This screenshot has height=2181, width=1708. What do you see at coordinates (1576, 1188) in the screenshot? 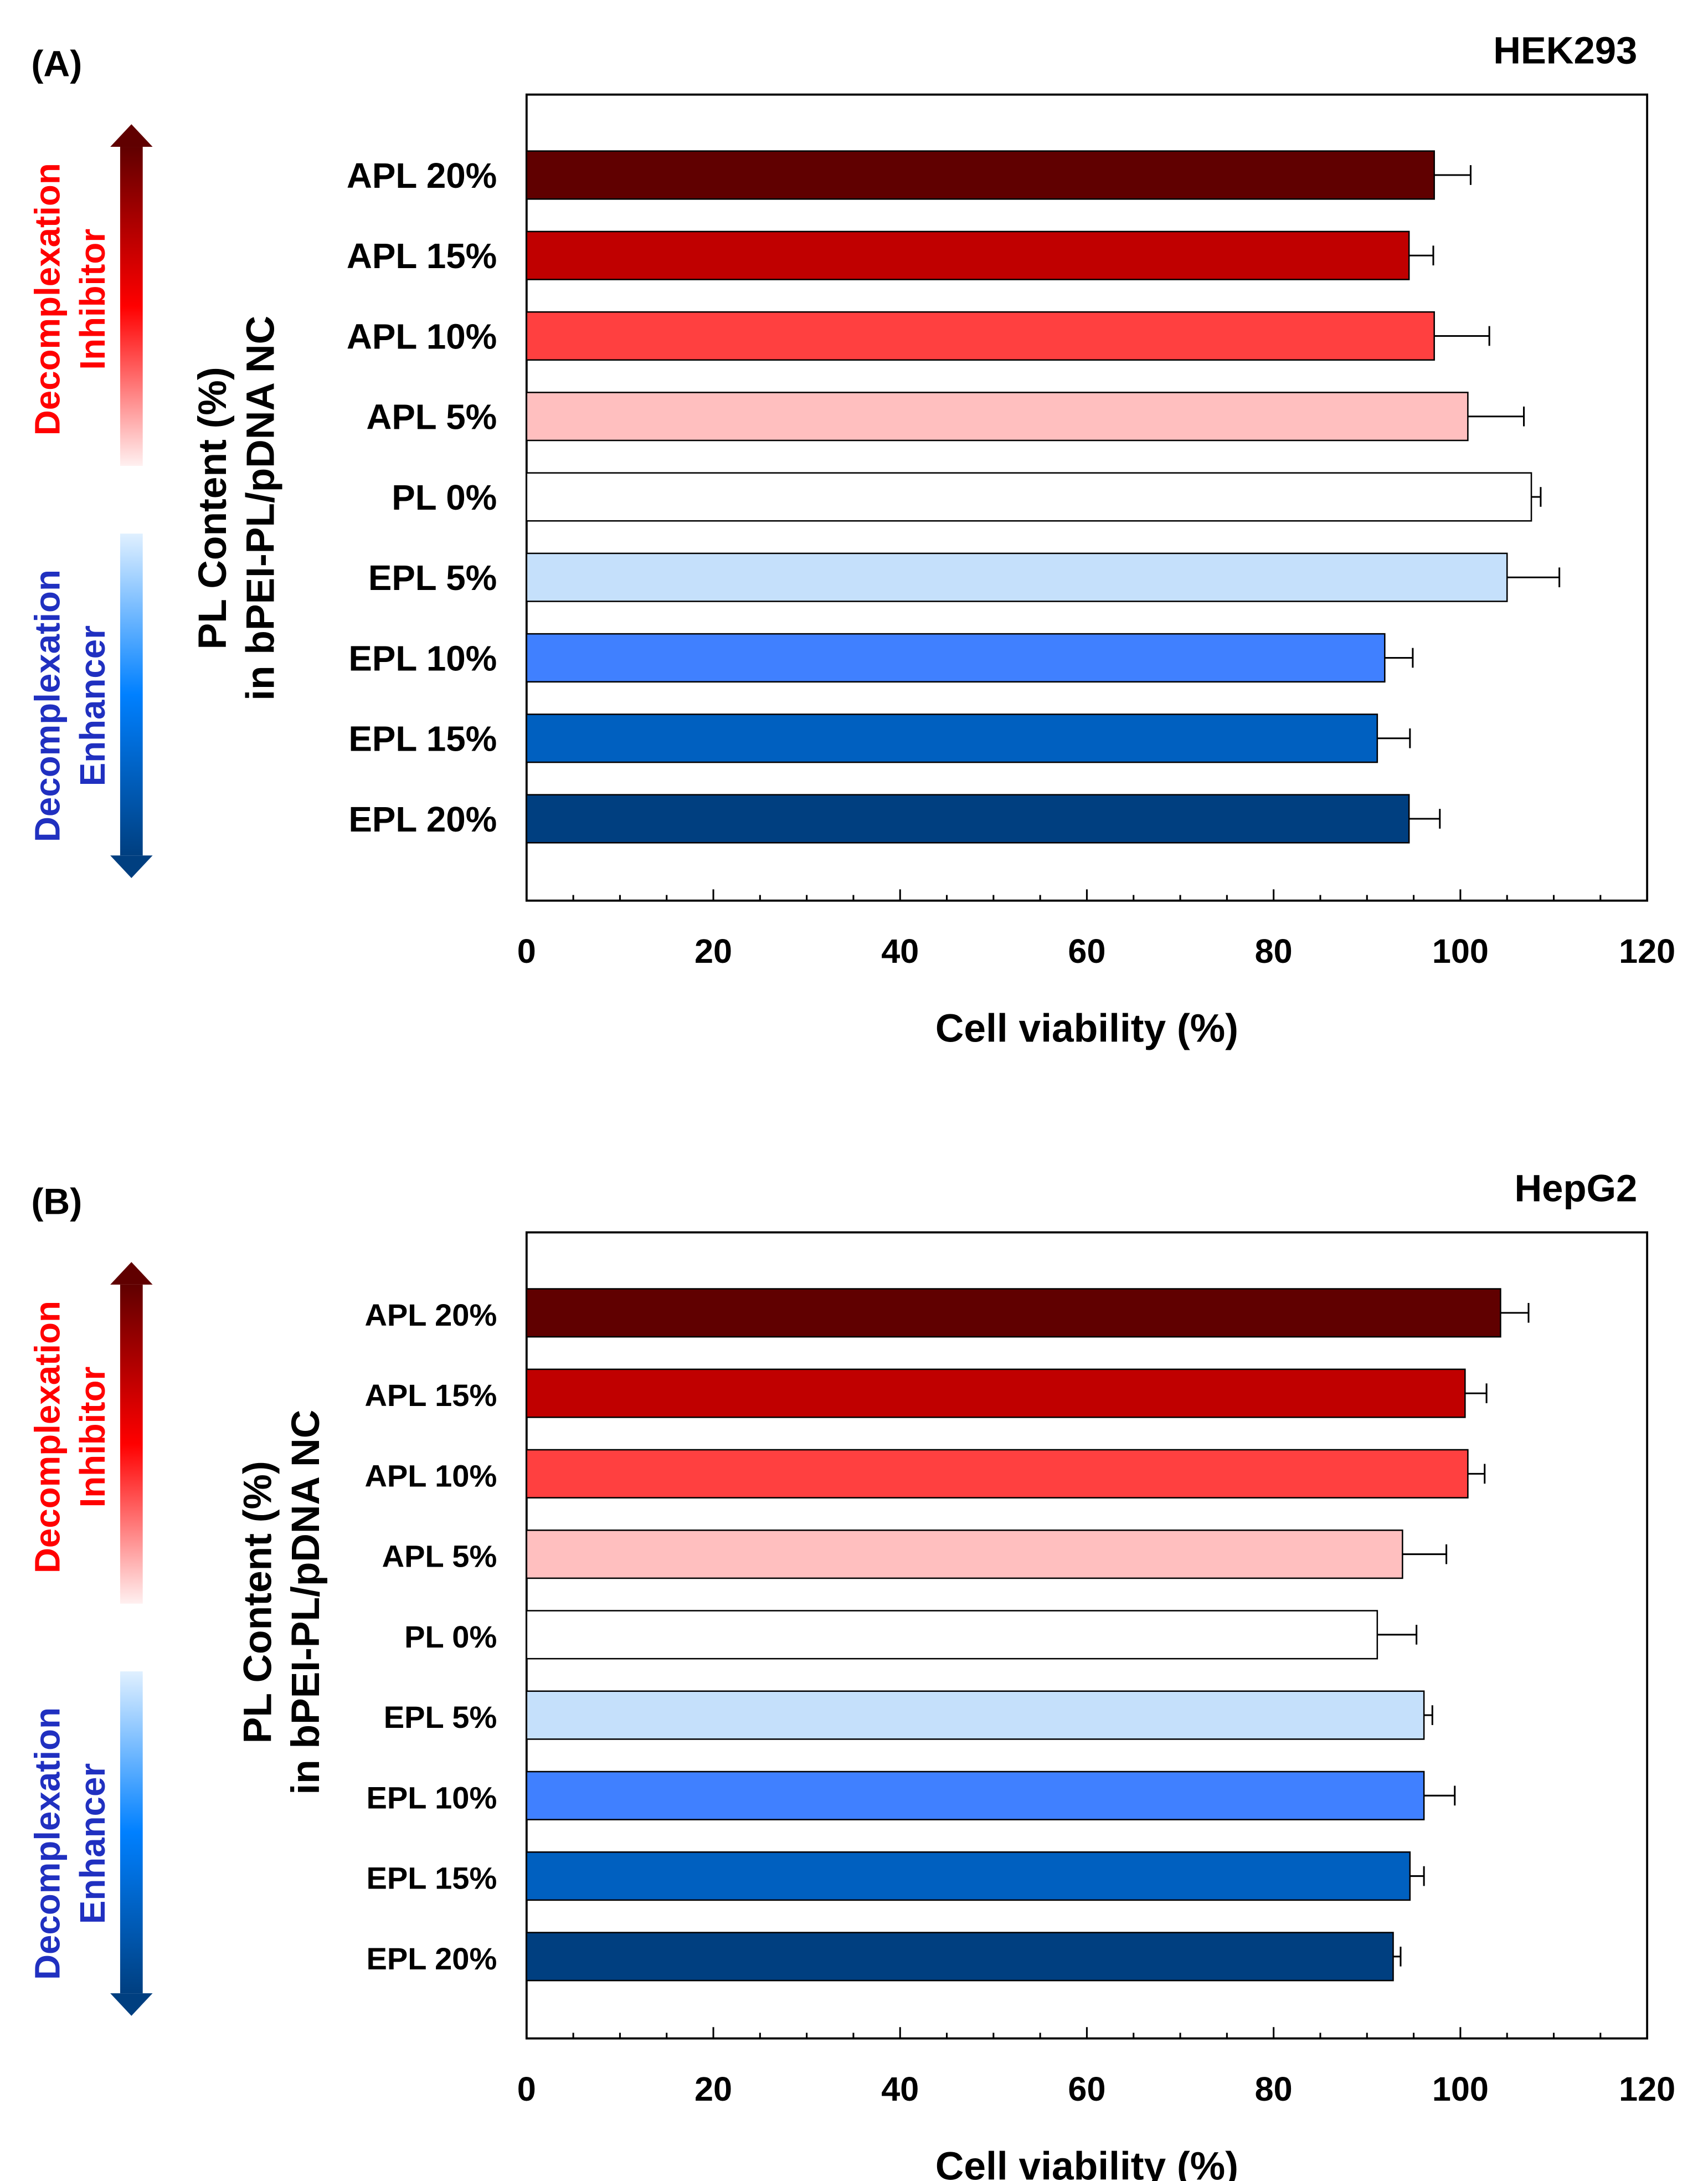
I see `chart-title: HepG2` at bounding box center [1576, 1188].